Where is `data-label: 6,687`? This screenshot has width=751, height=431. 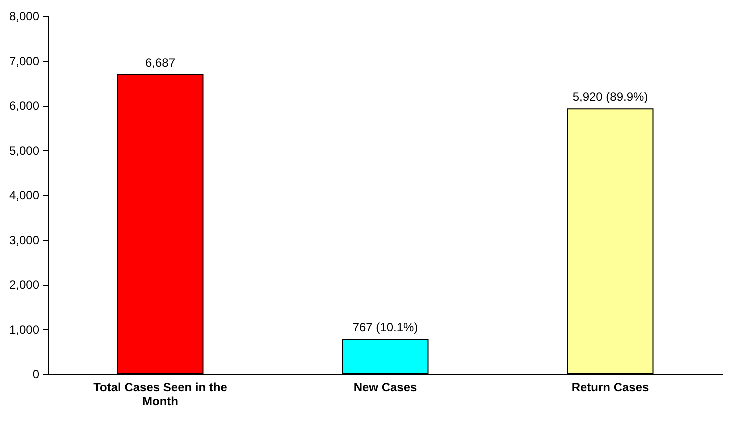 data-label: 6,687 is located at coordinates (160, 63).